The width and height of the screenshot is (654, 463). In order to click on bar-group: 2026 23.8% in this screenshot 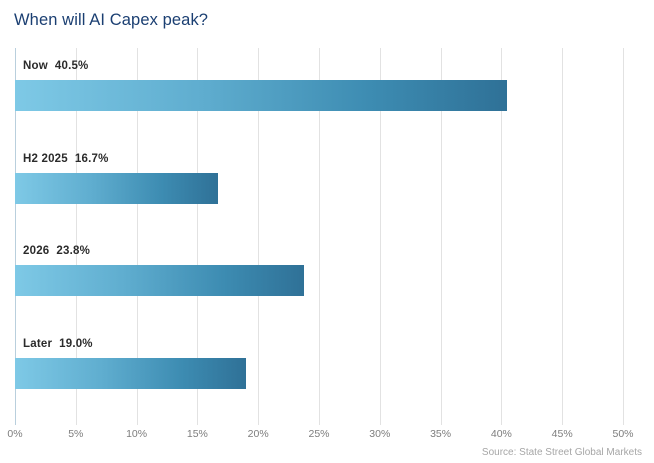, I will do `click(319, 271)`.